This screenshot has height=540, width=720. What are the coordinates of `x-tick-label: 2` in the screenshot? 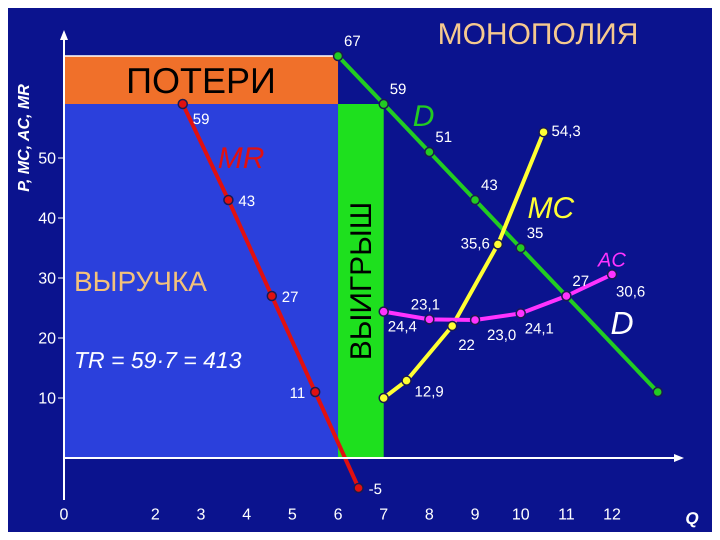 It's located at (155, 515).